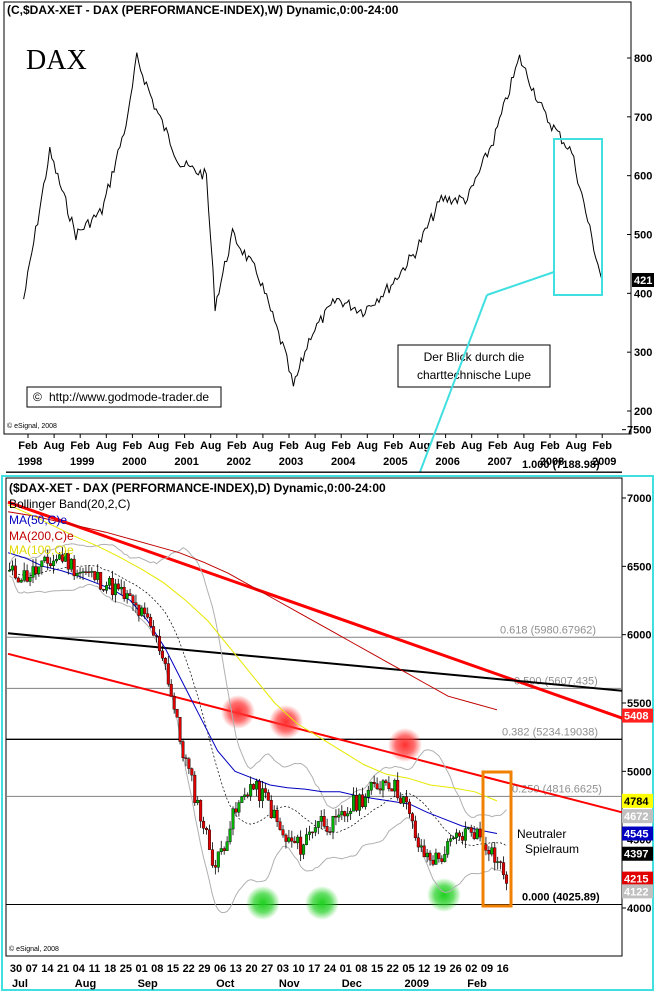 This screenshot has width=655, height=992. I want to click on bottom-x-day-label: 12, so click(424, 969).